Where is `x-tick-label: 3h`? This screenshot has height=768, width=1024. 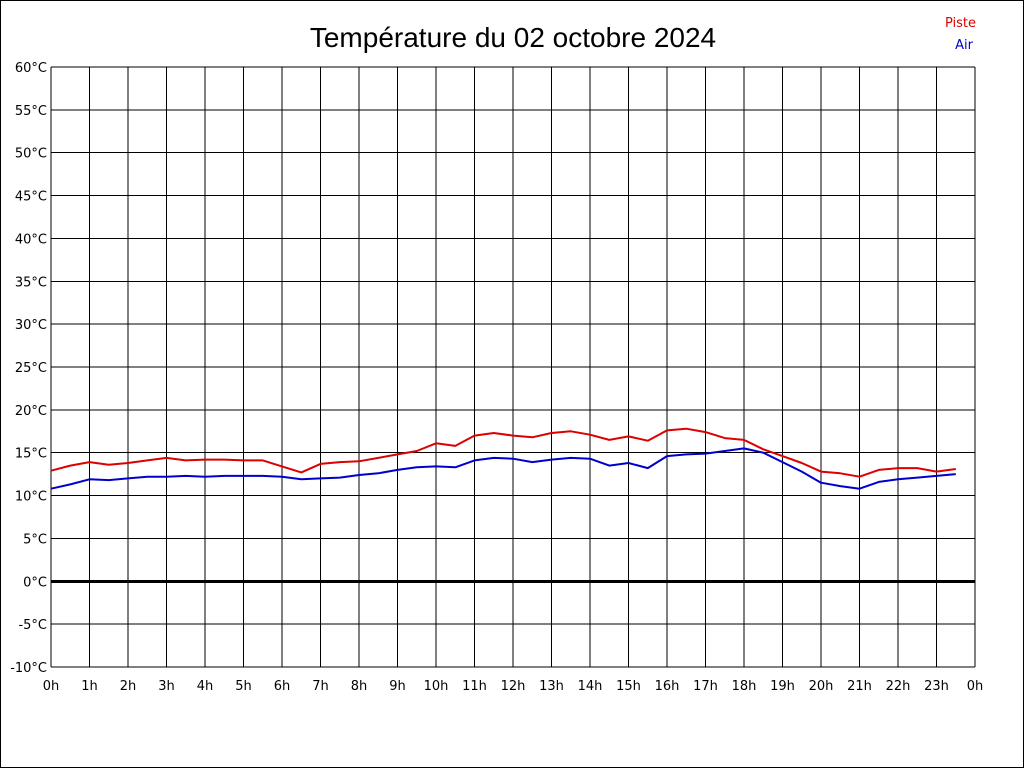 x-tick-label: 3h is located at coordinates (166, 686).